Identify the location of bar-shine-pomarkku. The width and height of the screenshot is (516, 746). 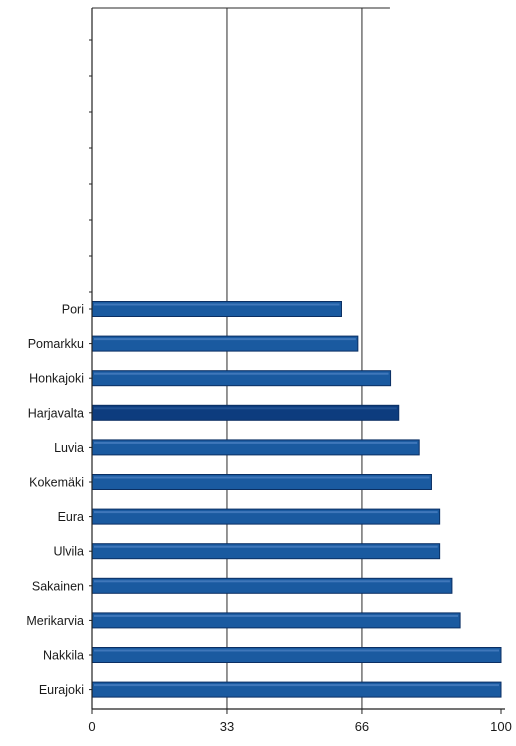
(225, 339).